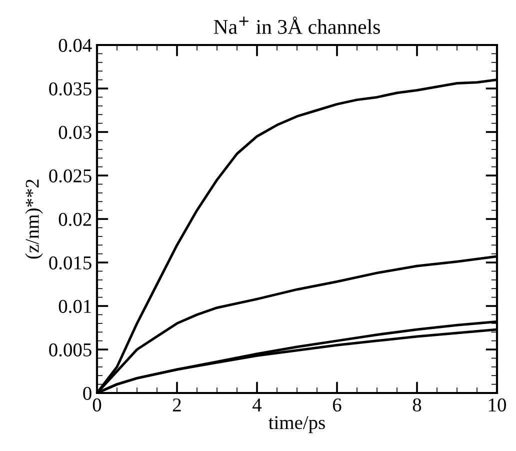 The image size is (516, 451). What do you see at coordinates (87, 393) in the screenshot?
I see `y-tick-label: 0` at bounding box center [87, 393].